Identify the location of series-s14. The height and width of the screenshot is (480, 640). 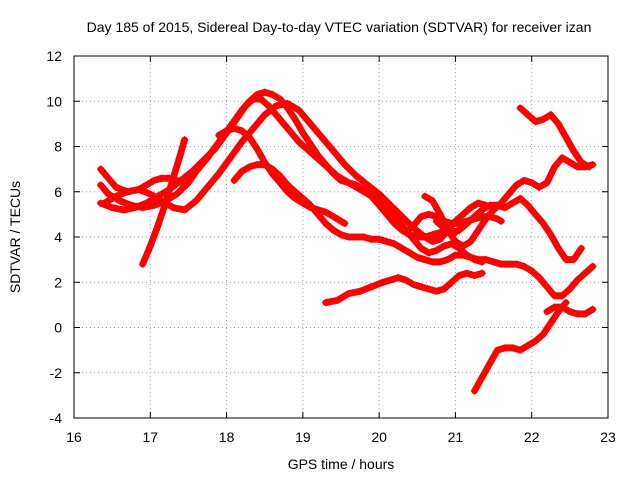
(570, 310).